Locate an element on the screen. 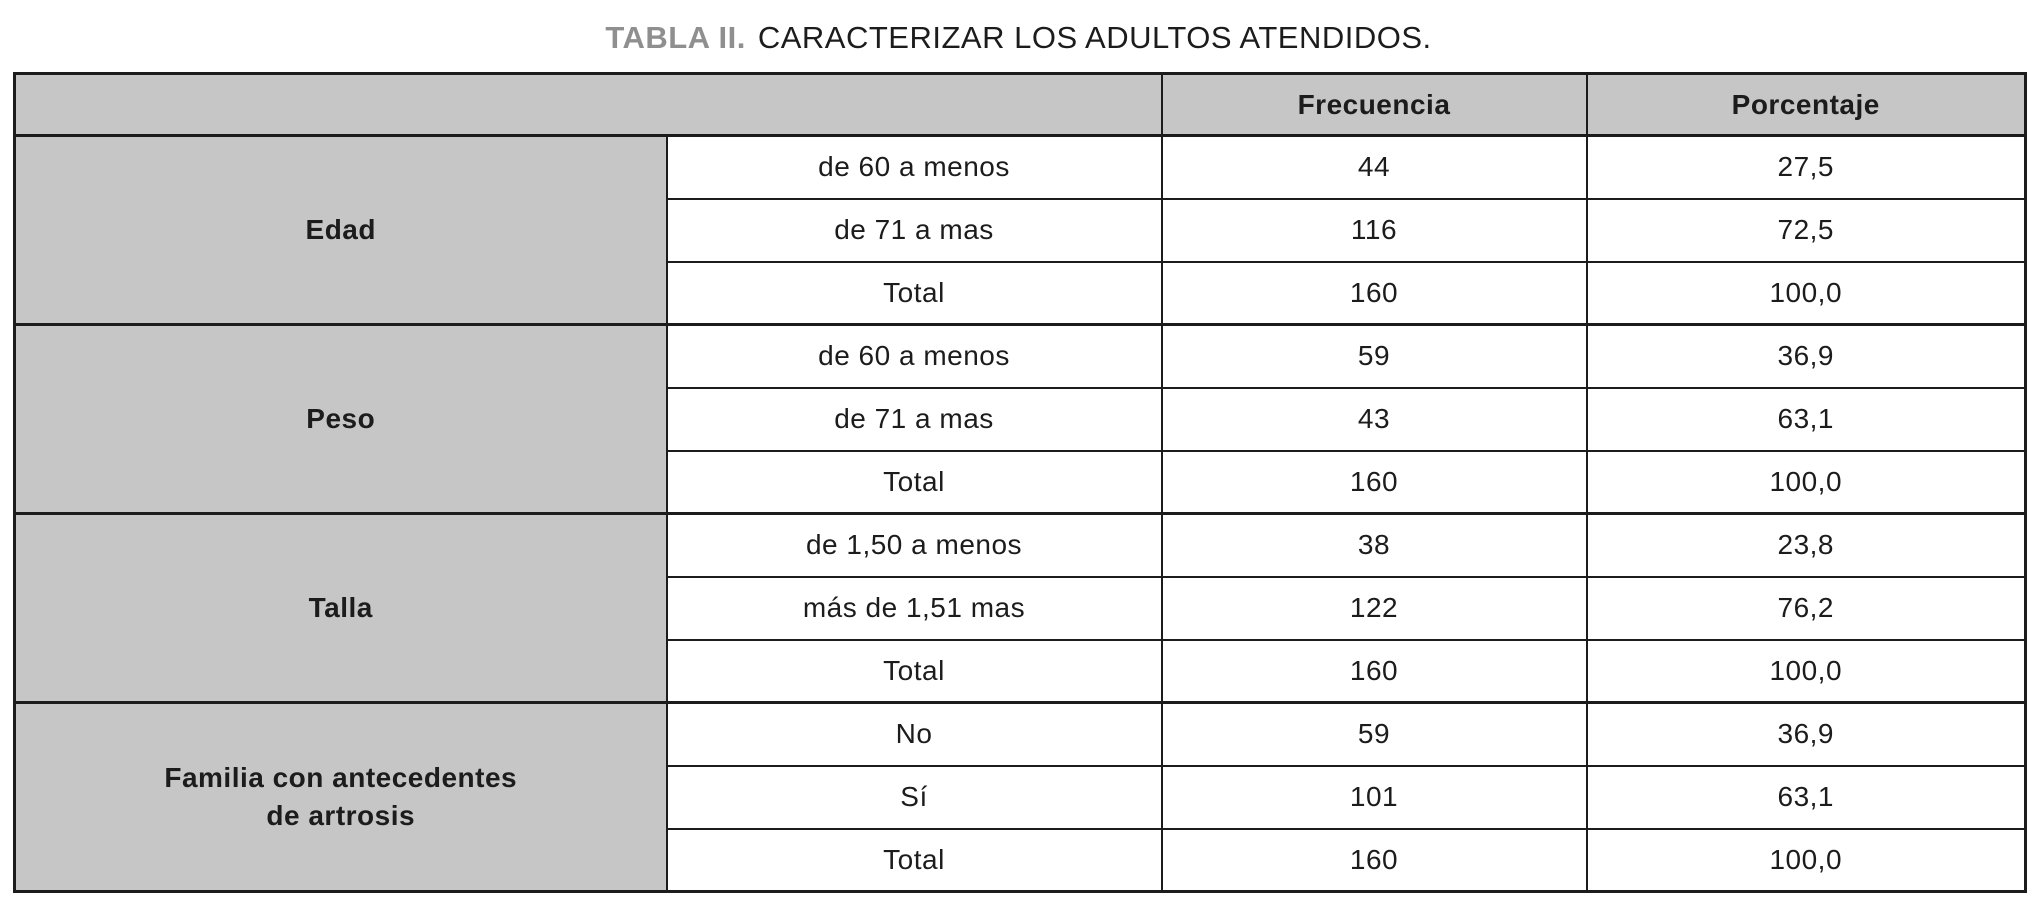 This screenshot has height=909, width=2037. table-row: más de 1,51 mas 122 76,2 is located at coordinates (1021, 608).